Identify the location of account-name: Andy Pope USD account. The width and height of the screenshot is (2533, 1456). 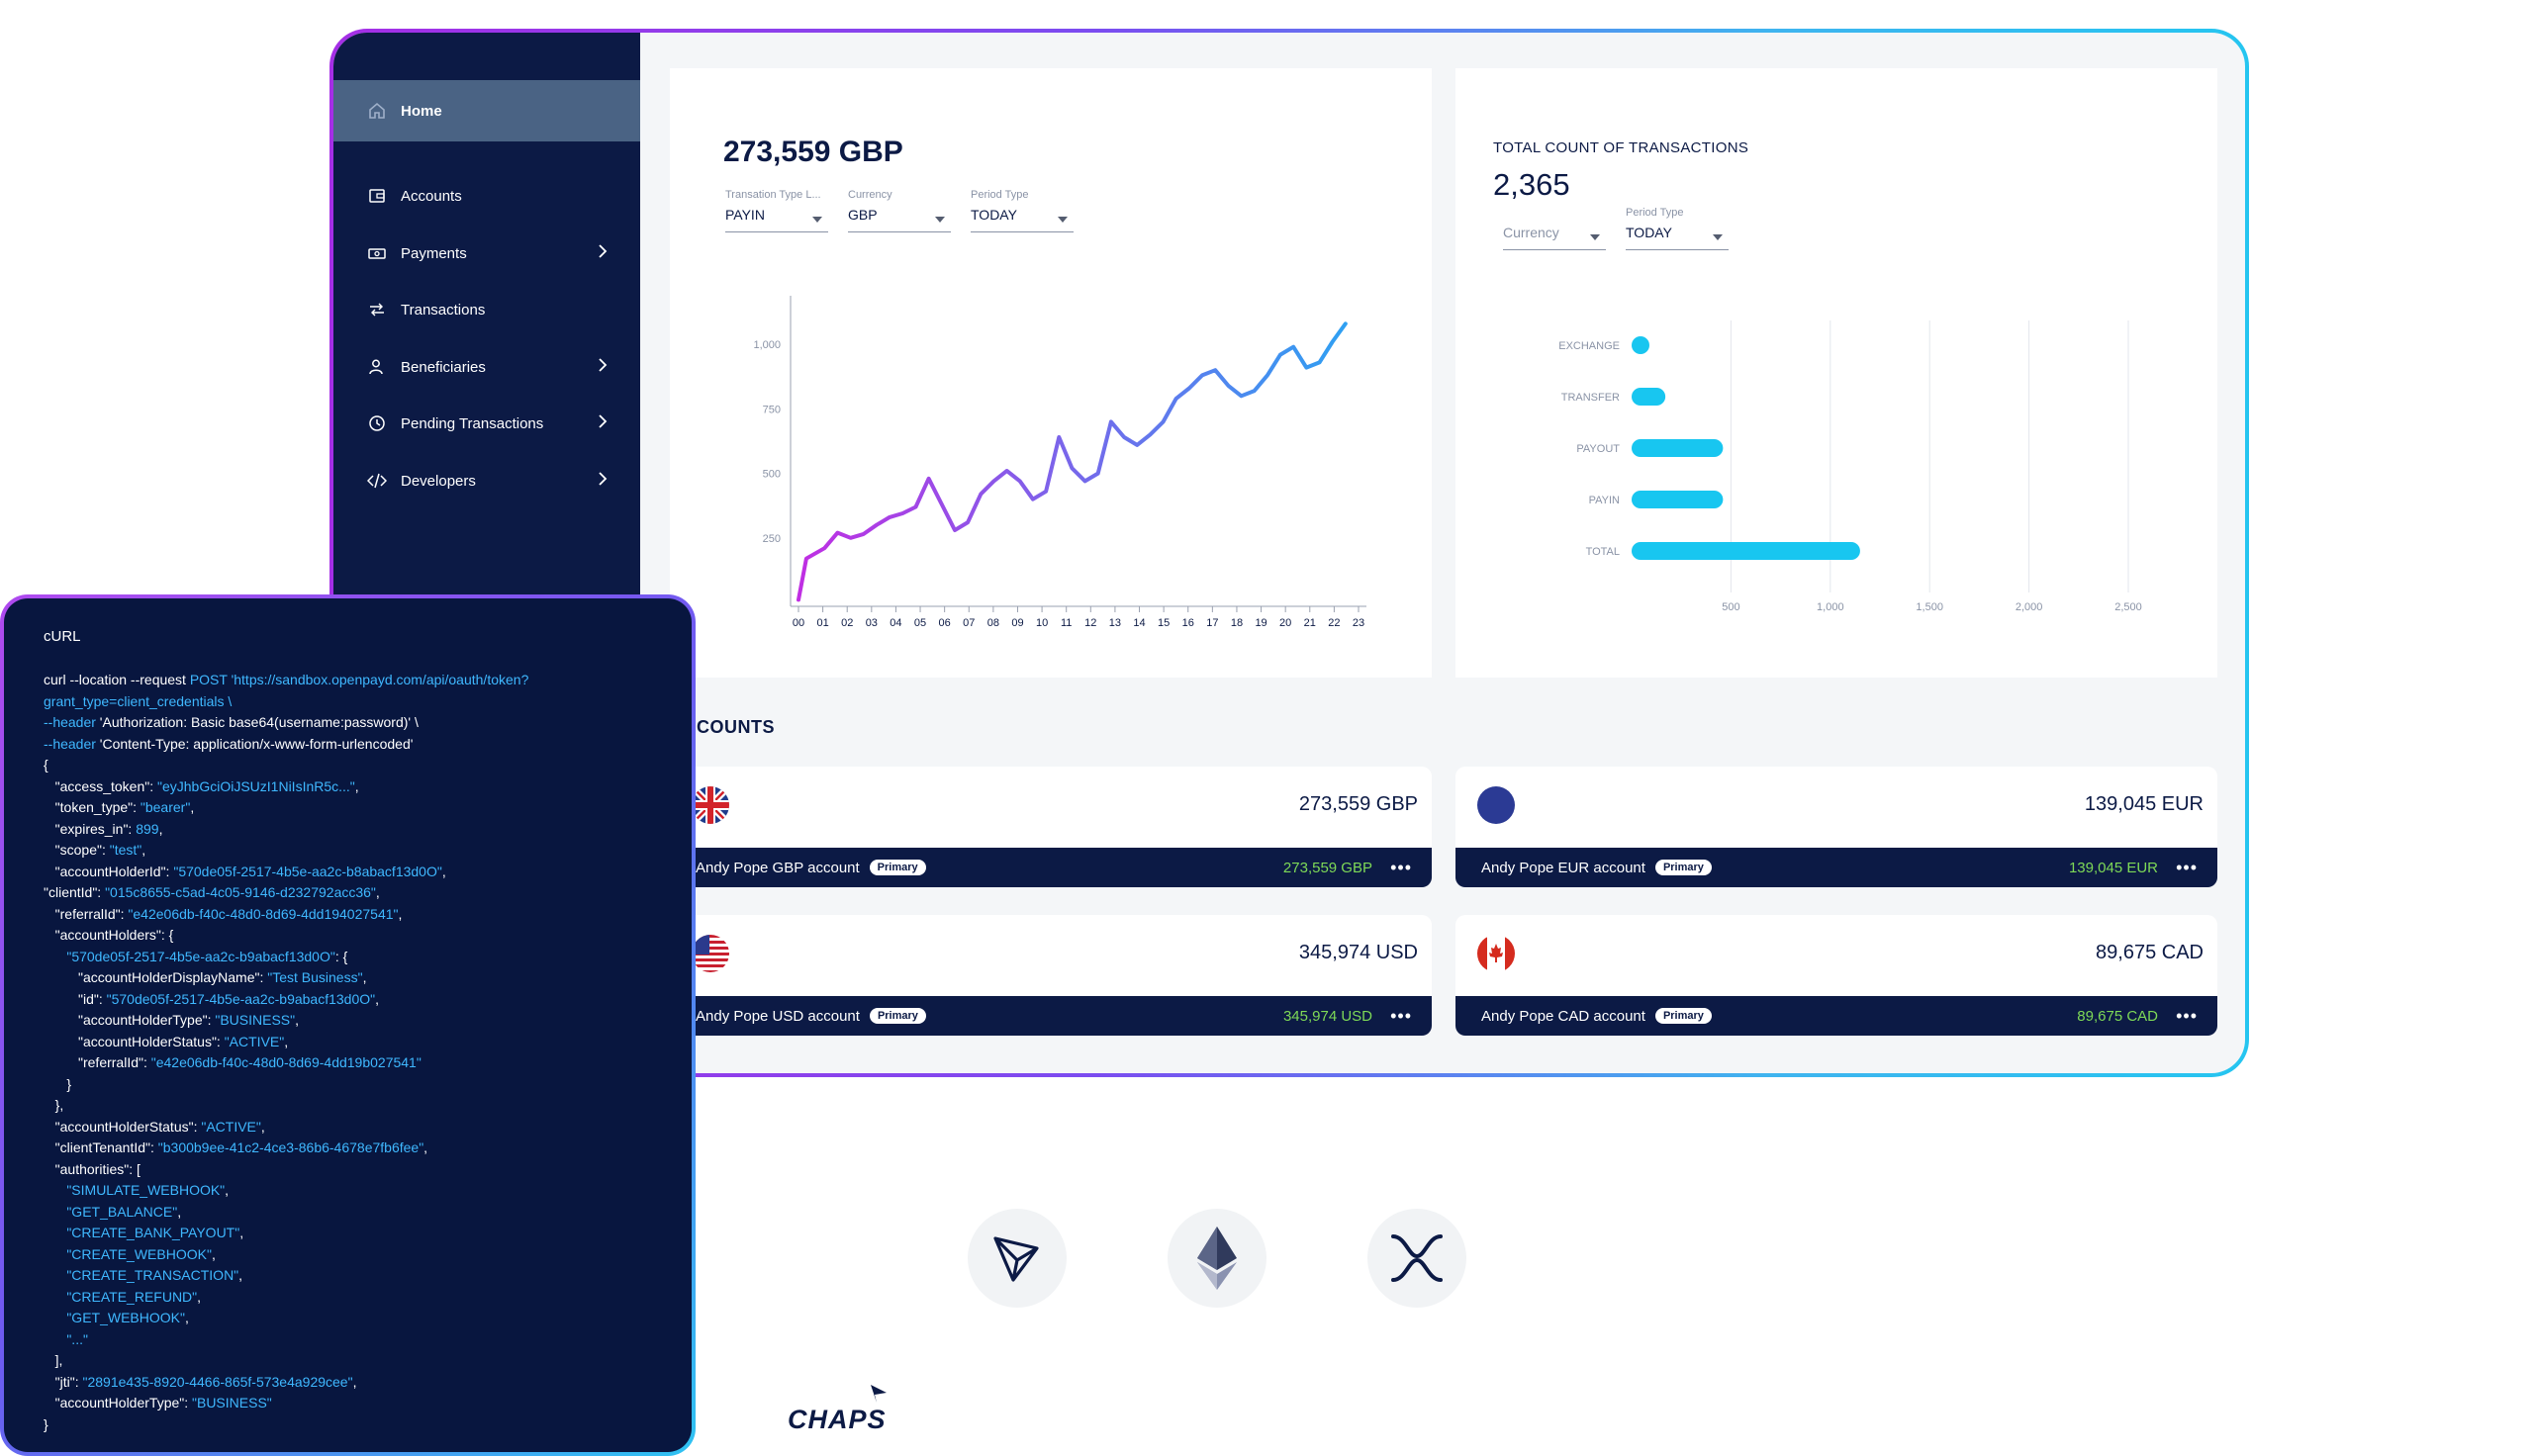
(778, 1016).